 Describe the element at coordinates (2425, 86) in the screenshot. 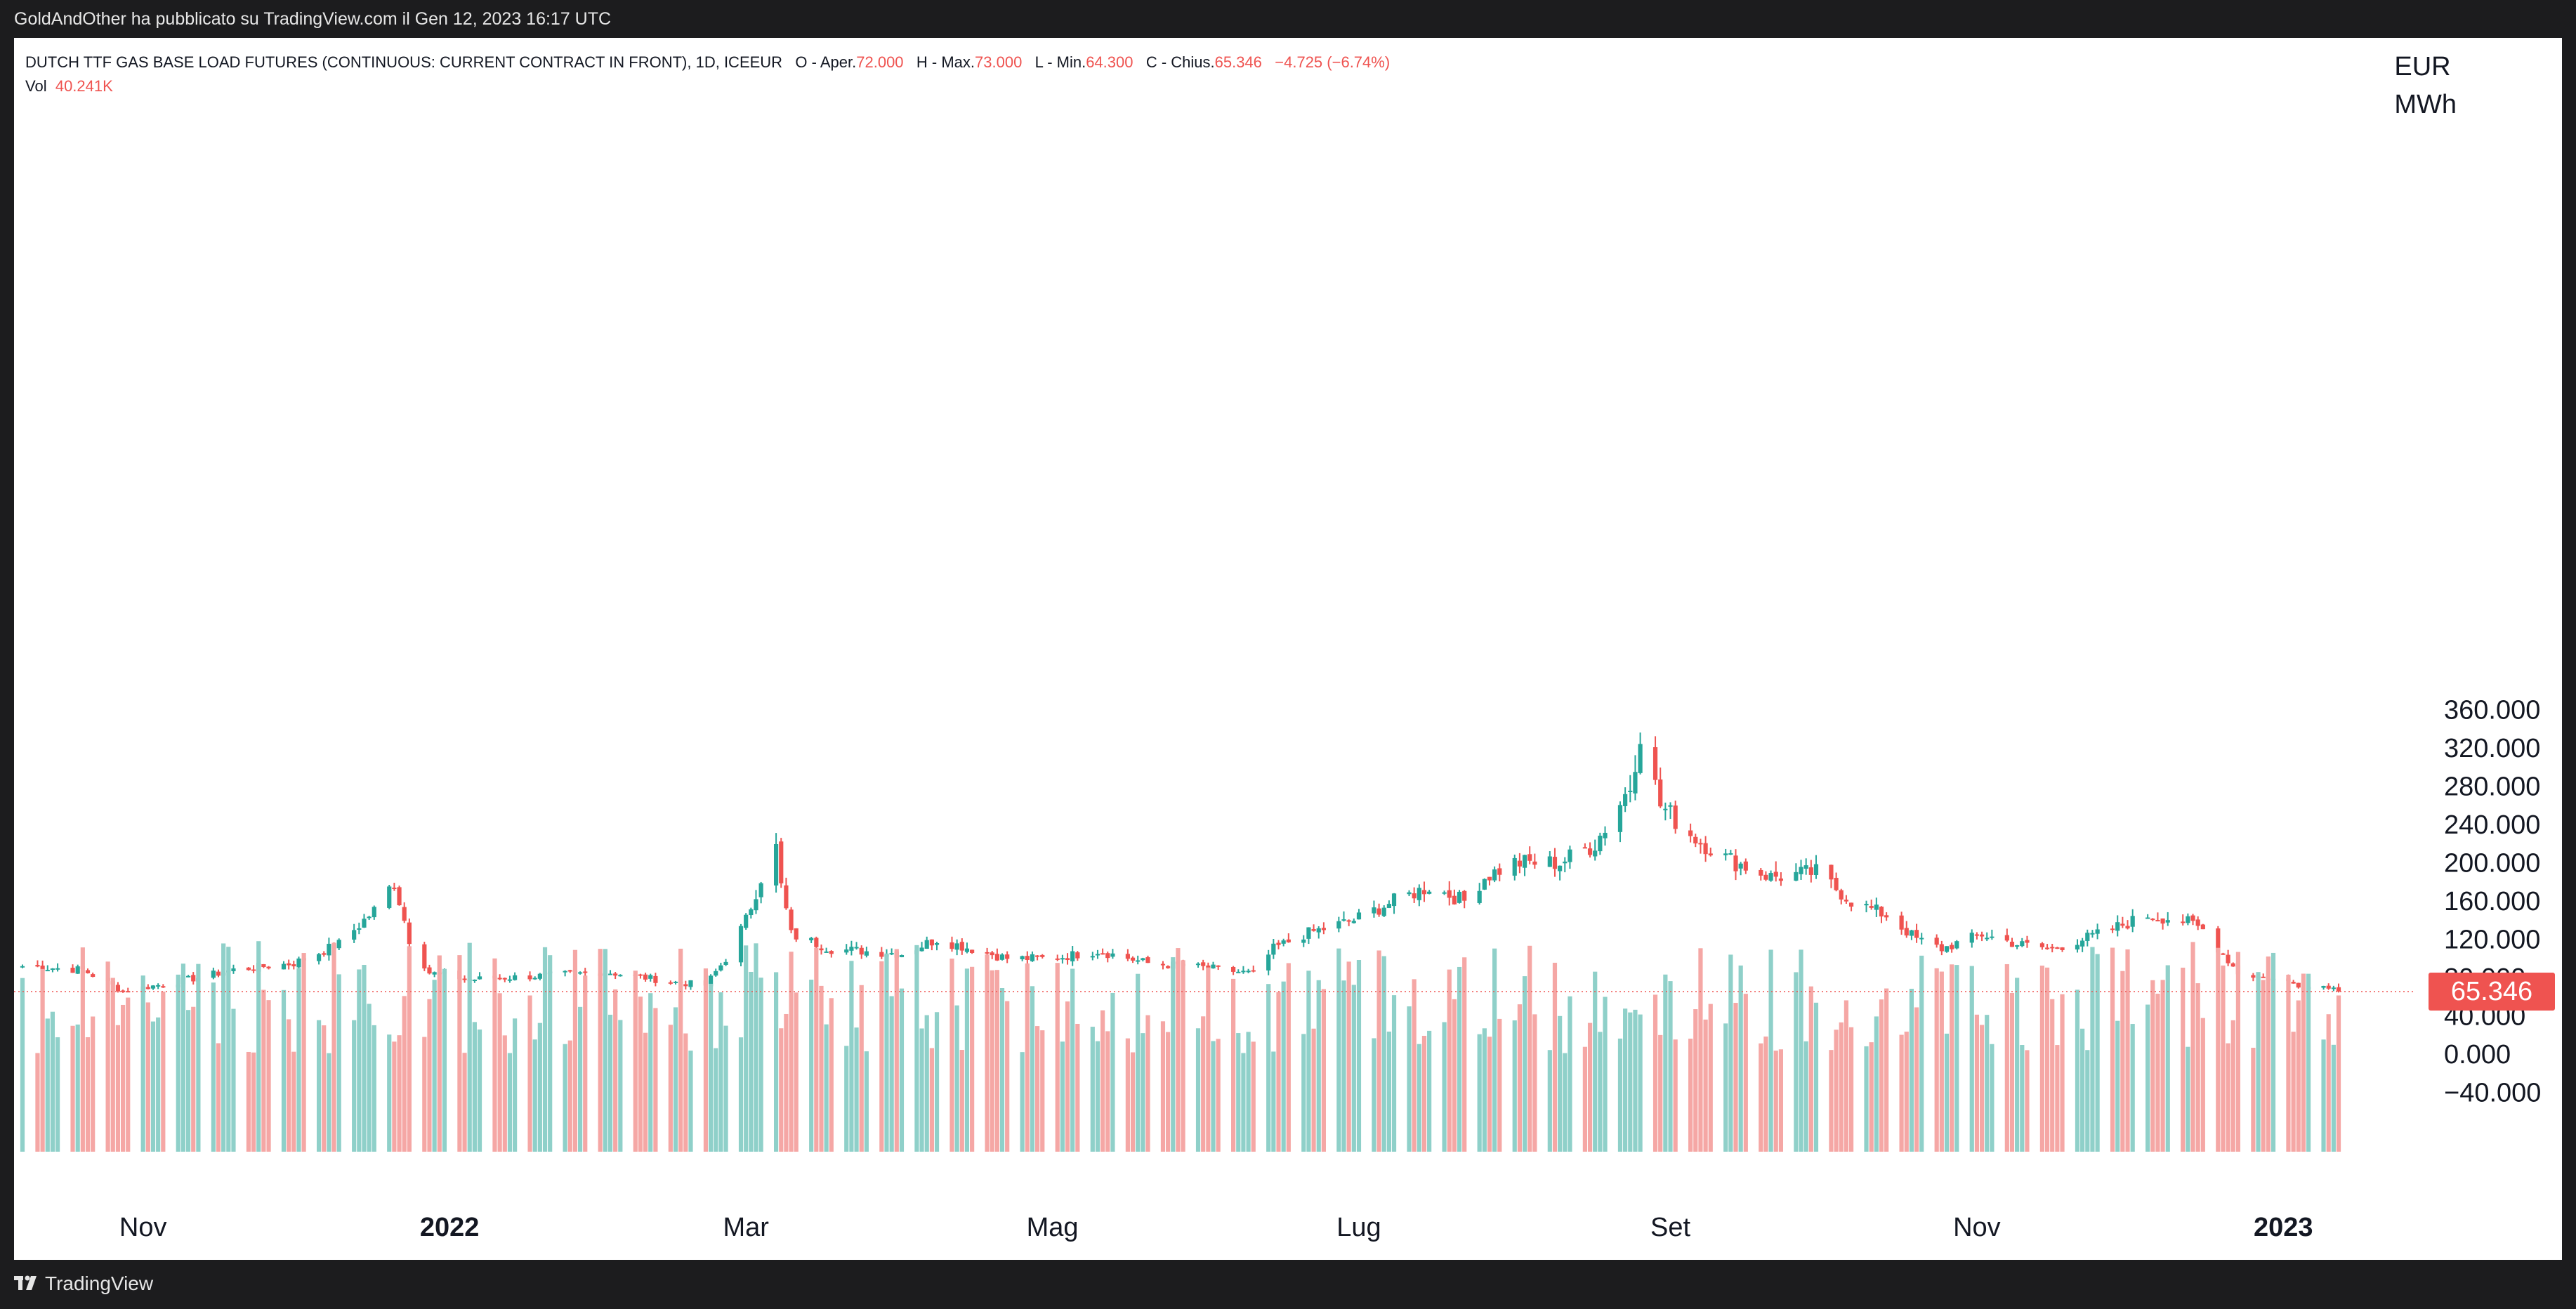

I see `axis-unit: EUR MWh` at that location.